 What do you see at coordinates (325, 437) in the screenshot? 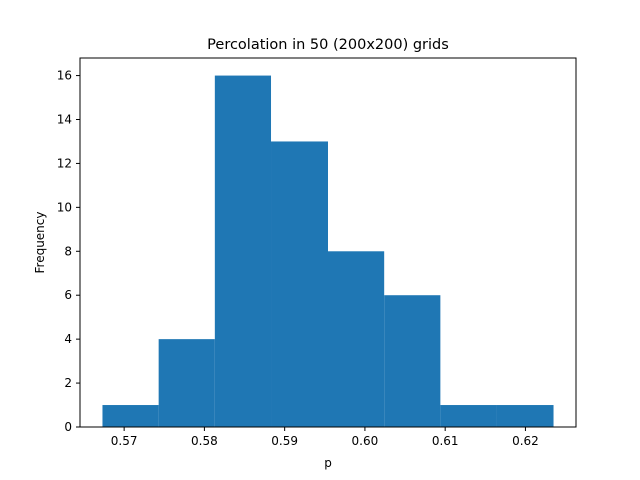
I see `x-axis: 0.57 0.58 0.59 0.60 0.61 0.62` at bounding box center [325, 437].